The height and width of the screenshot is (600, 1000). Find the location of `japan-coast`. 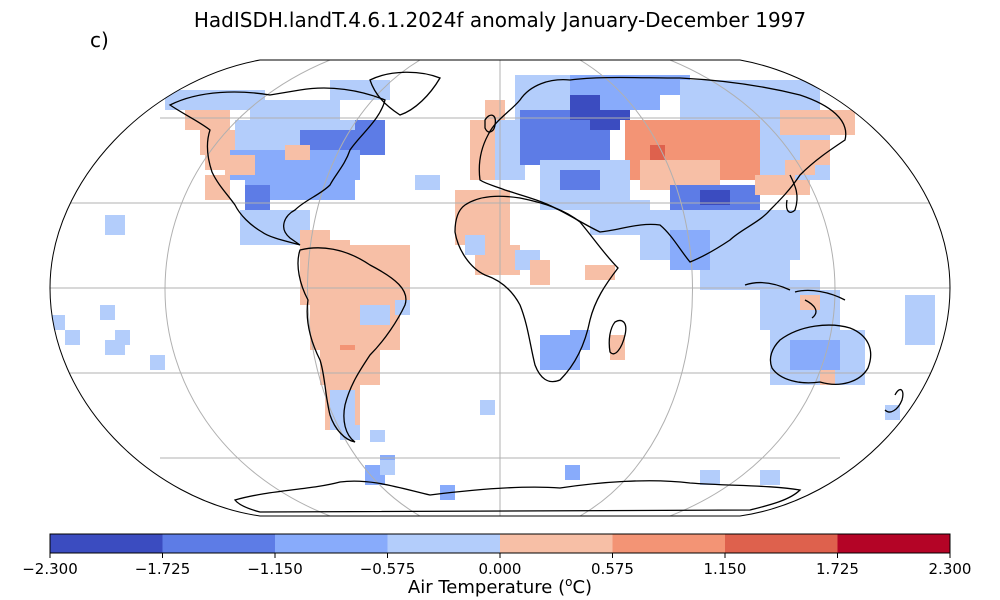

japan-coast is located at coordinates (791, 193).